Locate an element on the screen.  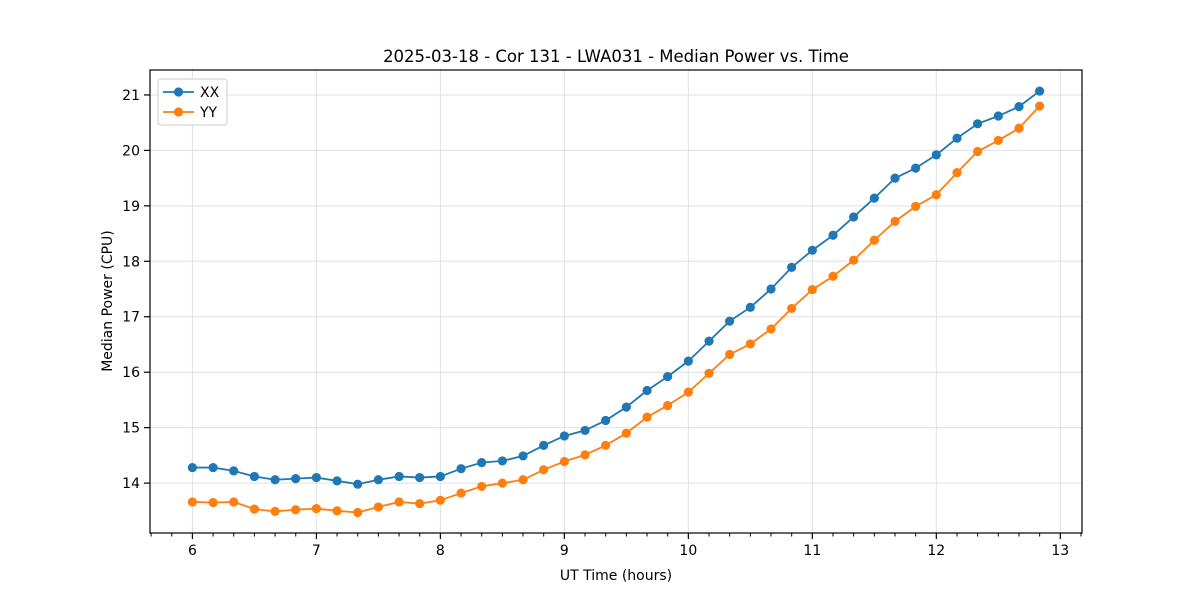
legend-label: XX is located at coordinates (210, 93).